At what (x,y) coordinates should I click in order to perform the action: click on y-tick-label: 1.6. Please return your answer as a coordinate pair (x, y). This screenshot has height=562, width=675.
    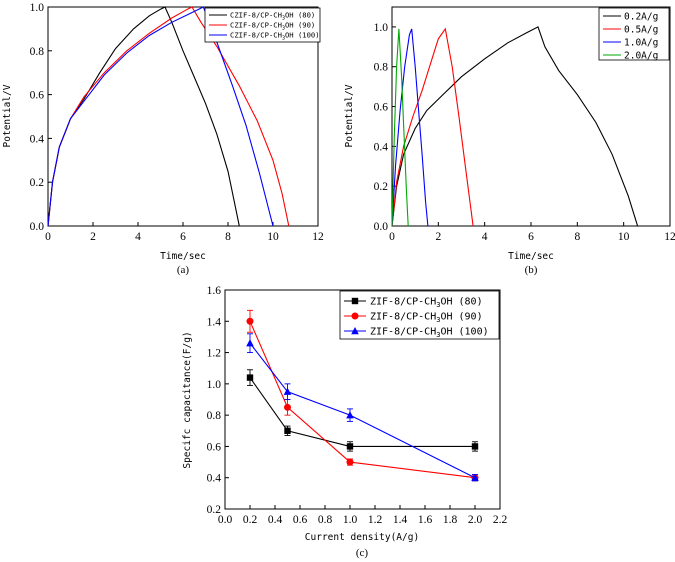
    Looking at the image, I should click on (214, 291).